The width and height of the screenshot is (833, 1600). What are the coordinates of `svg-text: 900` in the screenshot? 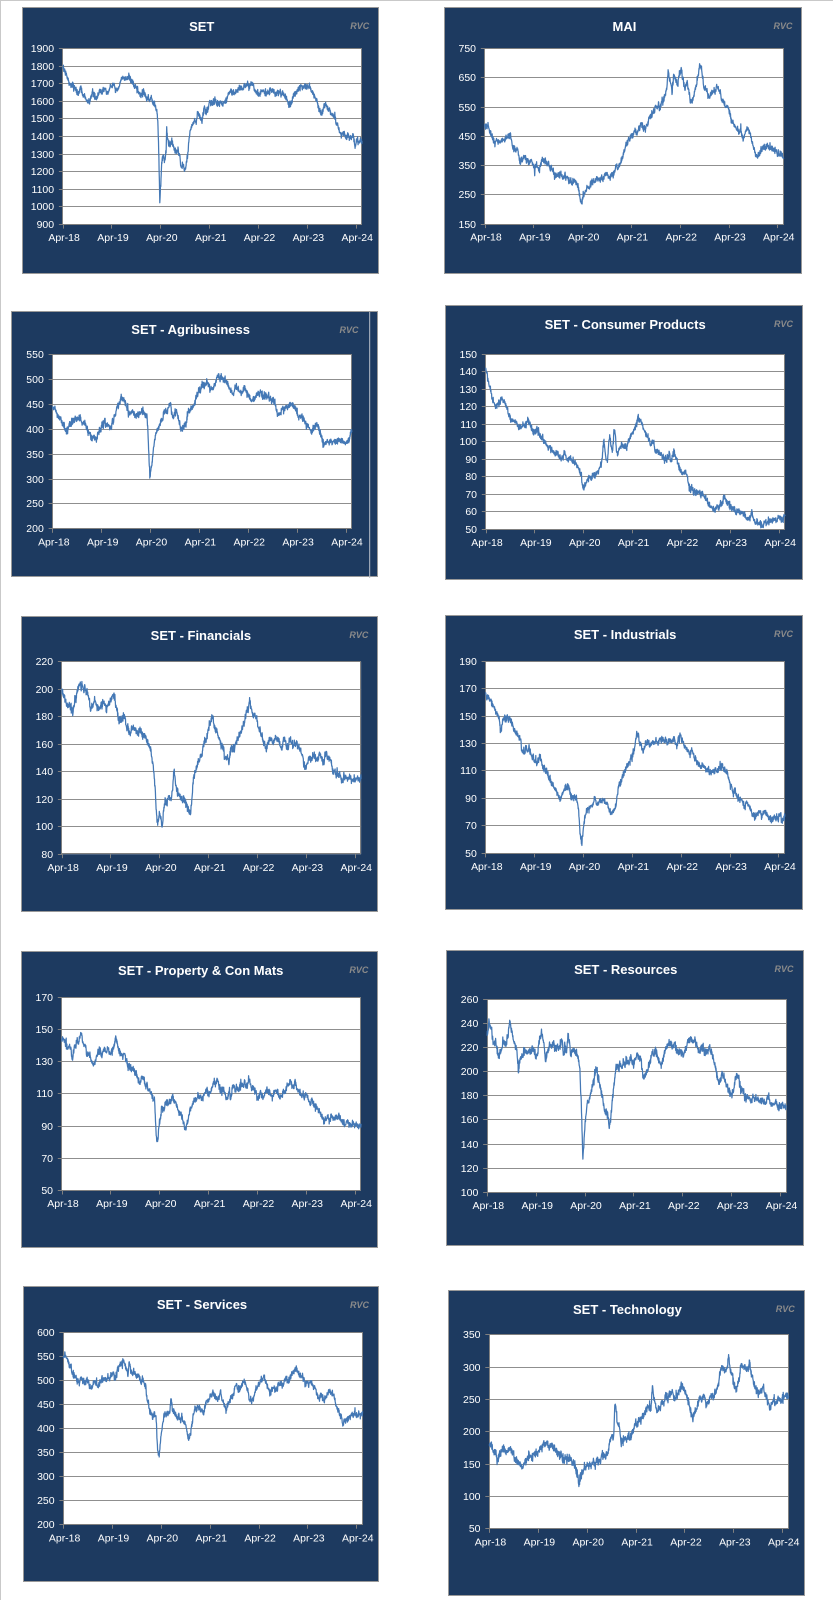 It's located at (46, 225).